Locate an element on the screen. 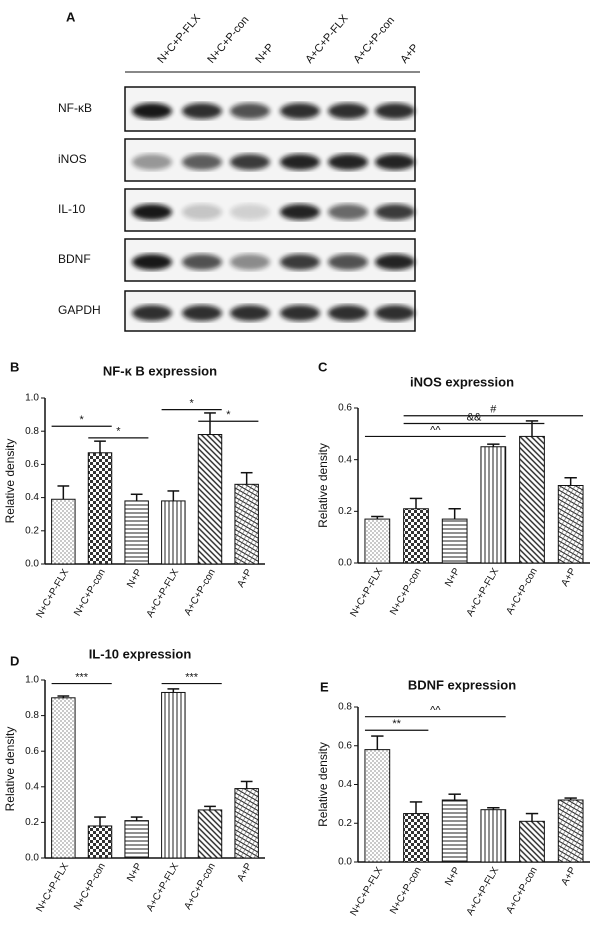 The width and height of the screenshot is (600, 938). blot-row-label: IL-10 is located at coordinates (72, 209).